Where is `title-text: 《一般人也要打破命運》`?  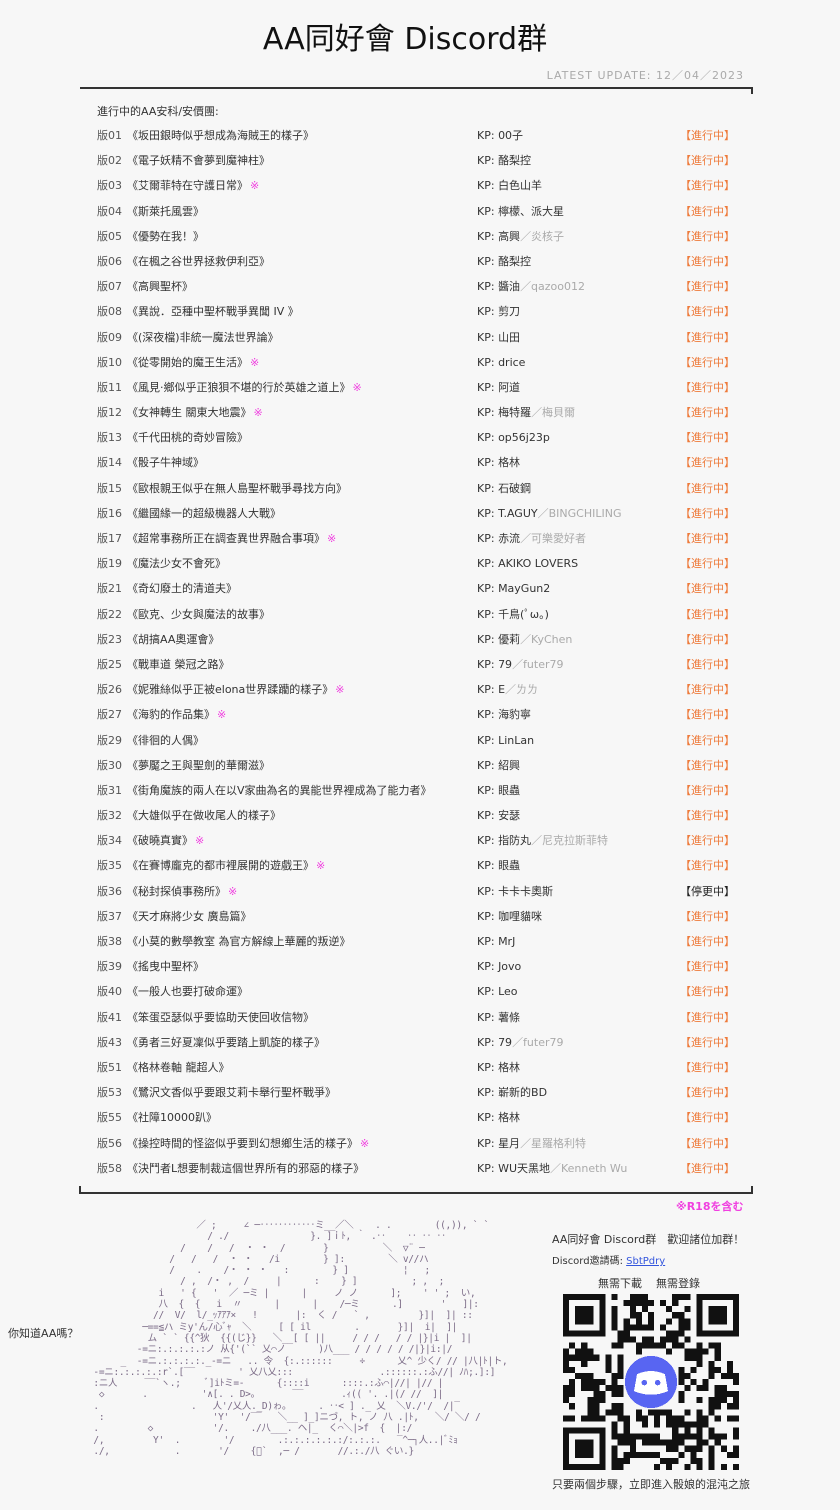 title-text: 《一般人也要打破命運》 is located at coordinates (187, 992).